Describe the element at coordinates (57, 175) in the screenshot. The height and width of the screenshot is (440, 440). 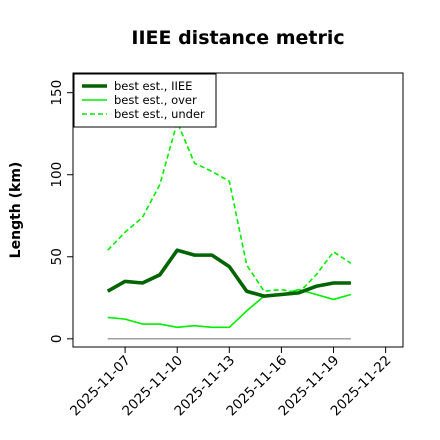
I see `y-tick-label: 100` at that location.